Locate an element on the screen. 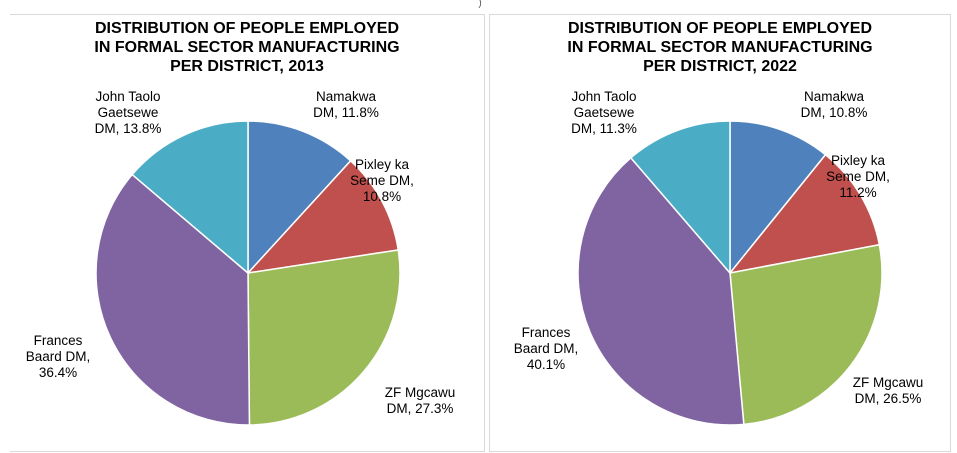 This screenshot has width=957, height=453. slice-data-label: Frances Baard DM, 40.1% is located at coordinates (546, 348).